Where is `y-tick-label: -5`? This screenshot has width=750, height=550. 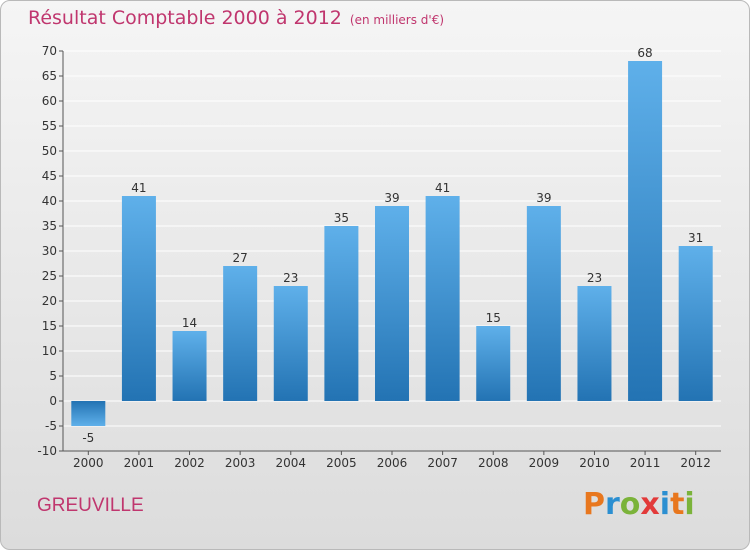
y-tick-label: -5 is located at coordinates (51, 426).